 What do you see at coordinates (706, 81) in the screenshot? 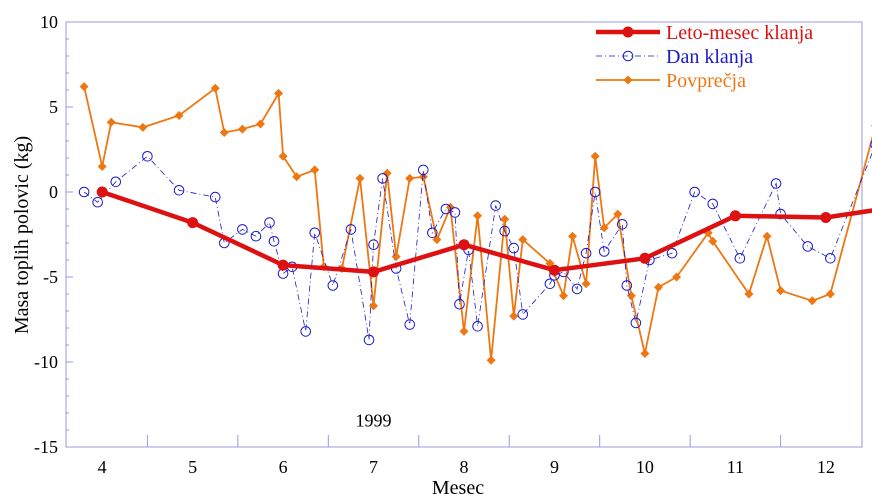
I see `legend-label: Povprečja` at bounding box center [706, 81].